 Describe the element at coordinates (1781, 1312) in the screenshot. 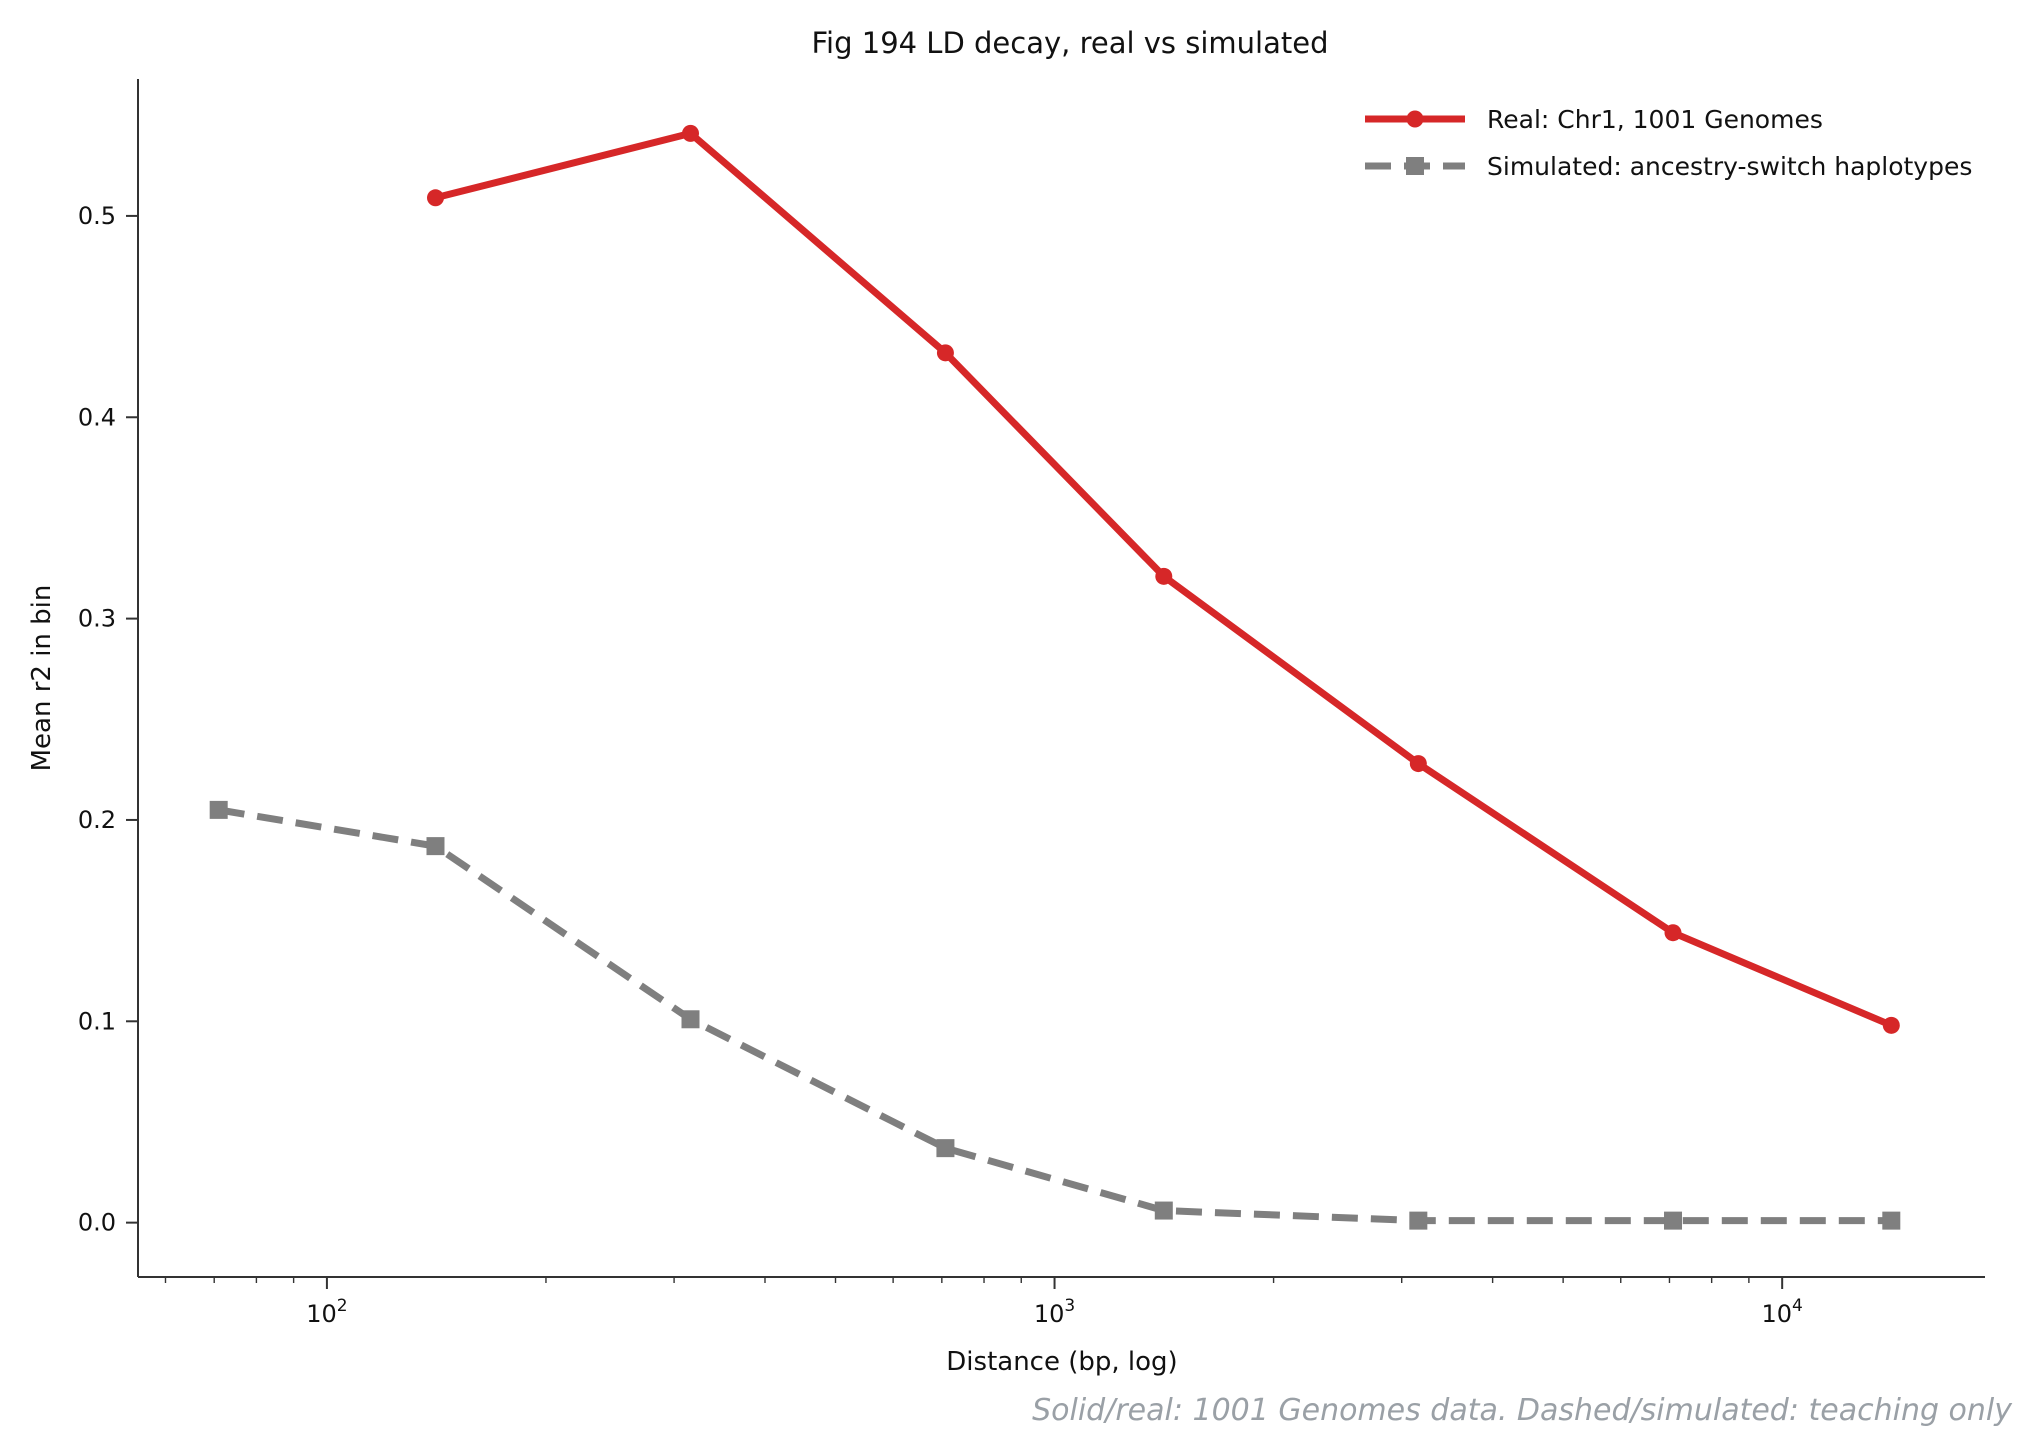

I see `x-tick-label: 10⁴` at that location.